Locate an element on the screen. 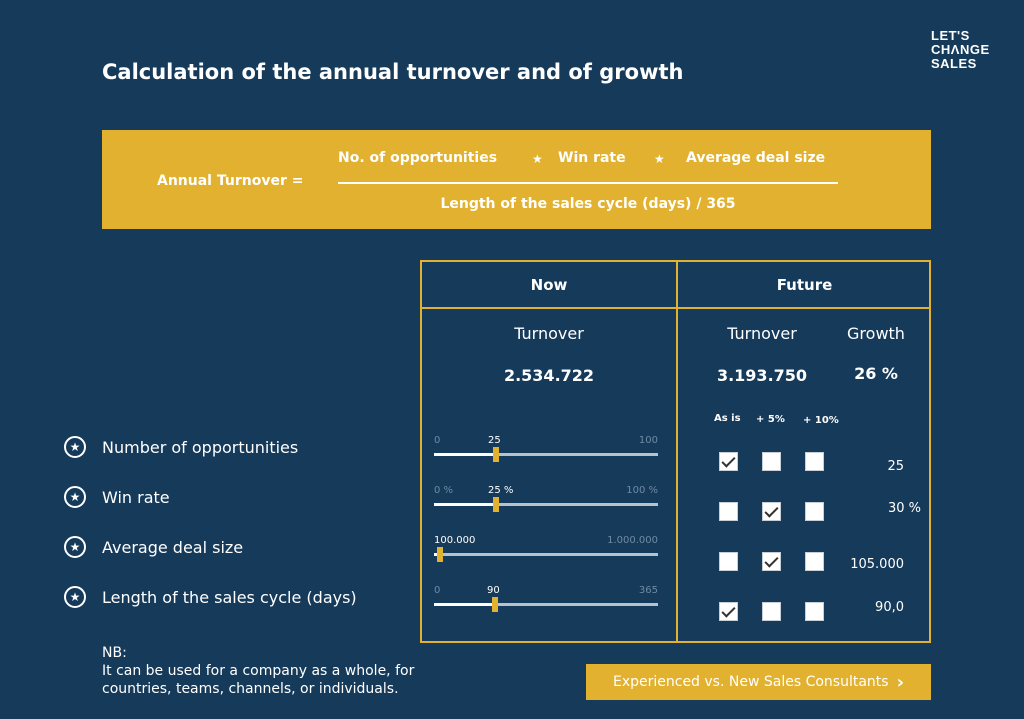 This screenshot has height=719, width=1024. cta-label: Experienced vs. New Sales Consultants is located at coordinates (750, 682).